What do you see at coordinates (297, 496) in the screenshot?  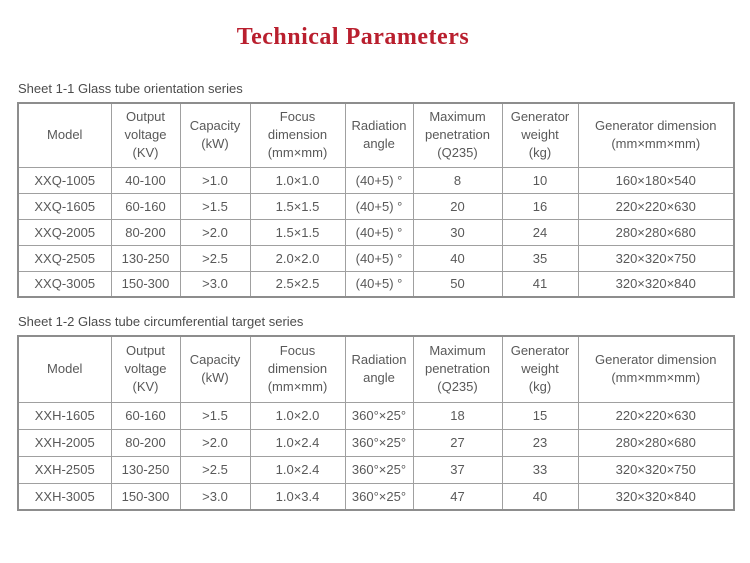 I see `cell-focus-dimension: 1.0×3.4` at bounding box center [297, 496].